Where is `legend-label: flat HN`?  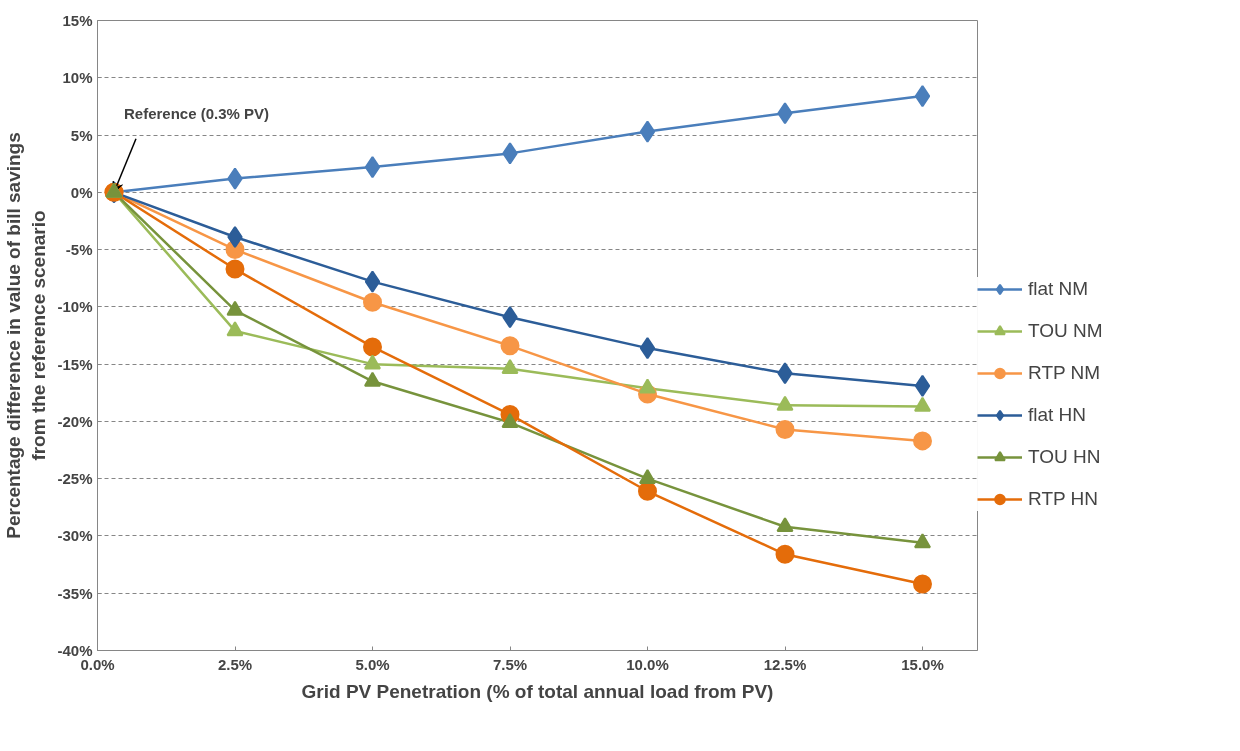
legend-label: flat HN is located at coordinates (1057, 415).